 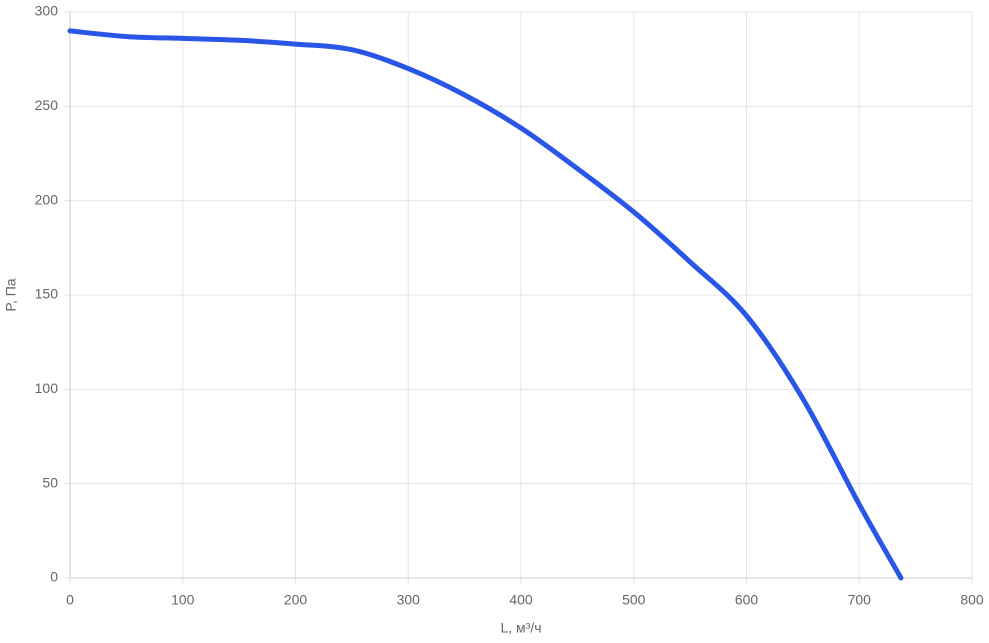 What do you see at coordinates (520, 628) in the screenshot?
I see `x-axis-label: L, м³/ч` at bounding box center [520, 628].